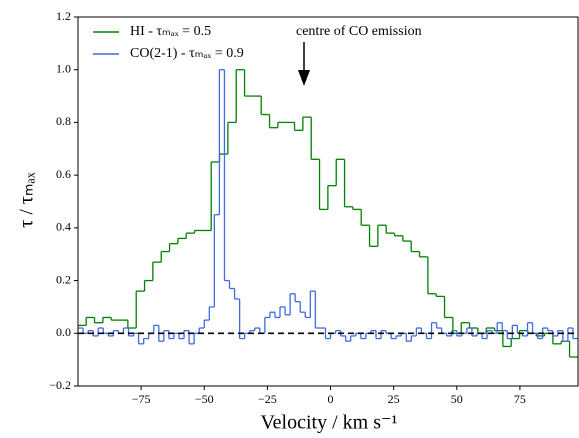  I want to click on y-tick-label: 1.0, so click(63, 68).